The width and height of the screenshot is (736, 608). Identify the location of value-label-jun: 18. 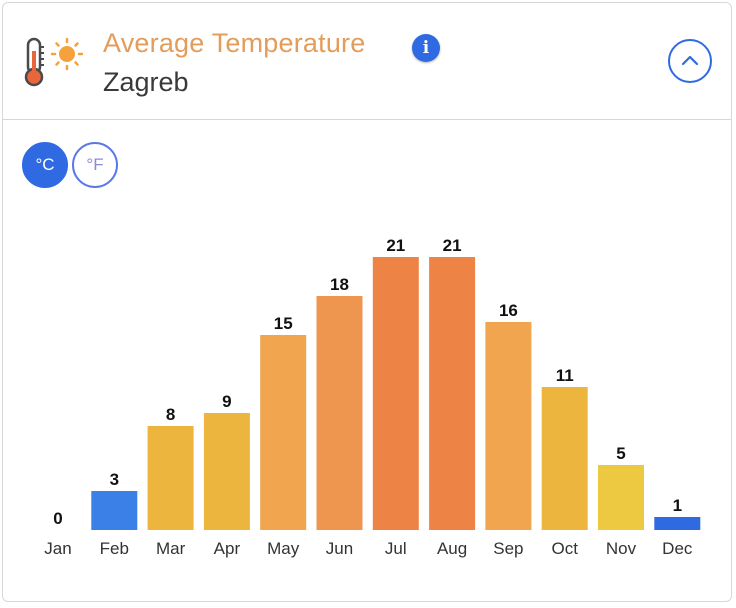
(339, 284).